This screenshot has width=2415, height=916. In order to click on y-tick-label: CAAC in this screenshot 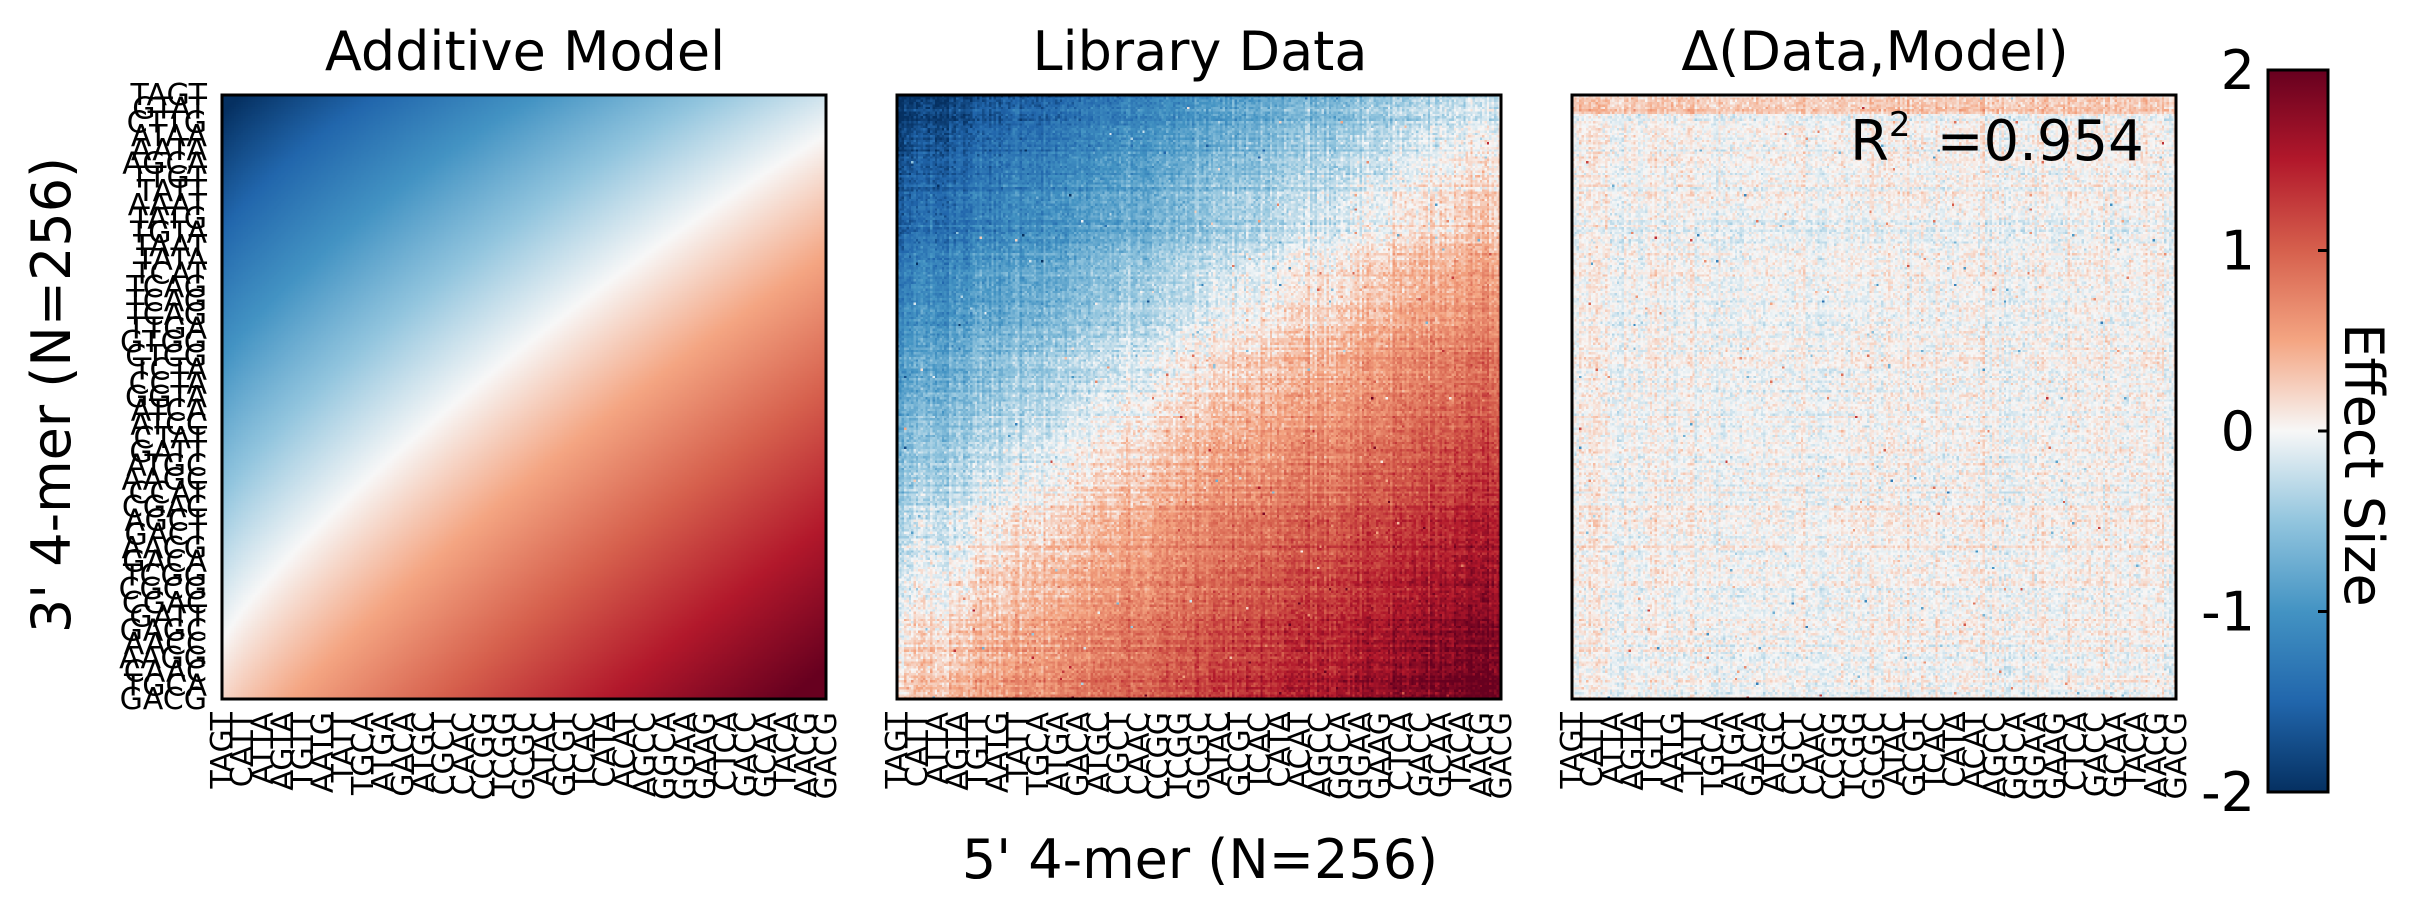, I will do `click(165, 672)`.